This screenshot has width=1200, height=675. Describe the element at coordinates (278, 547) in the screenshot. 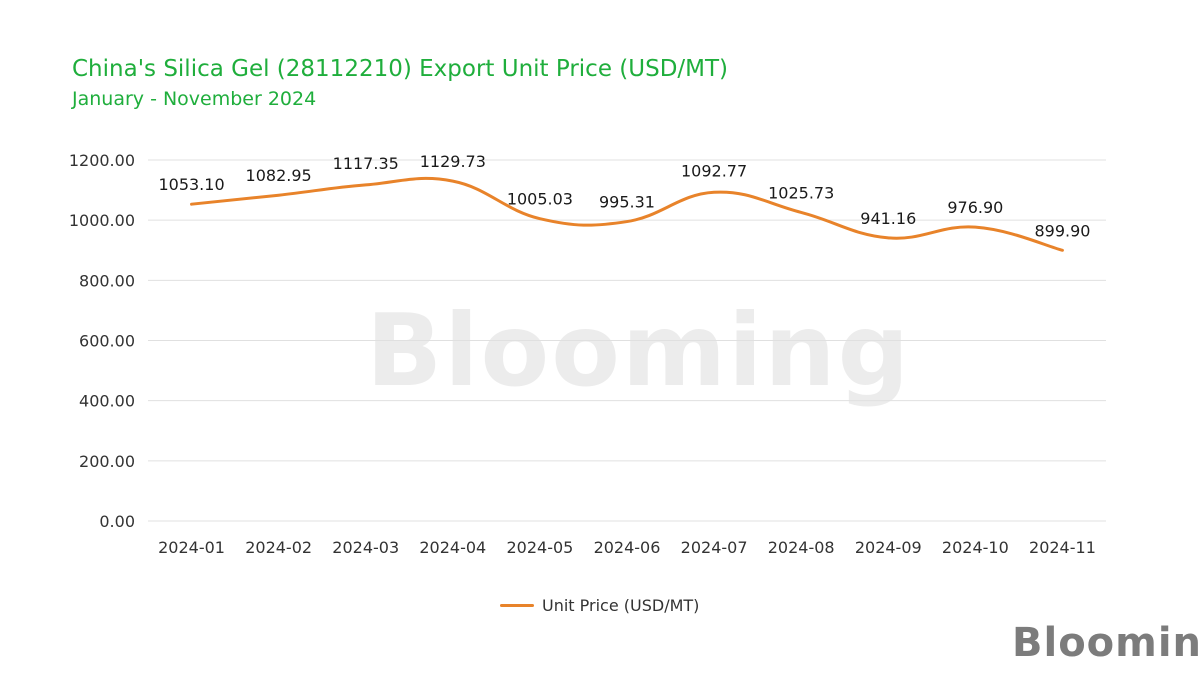

I see `x-tick-label: 2024-02` at that location.